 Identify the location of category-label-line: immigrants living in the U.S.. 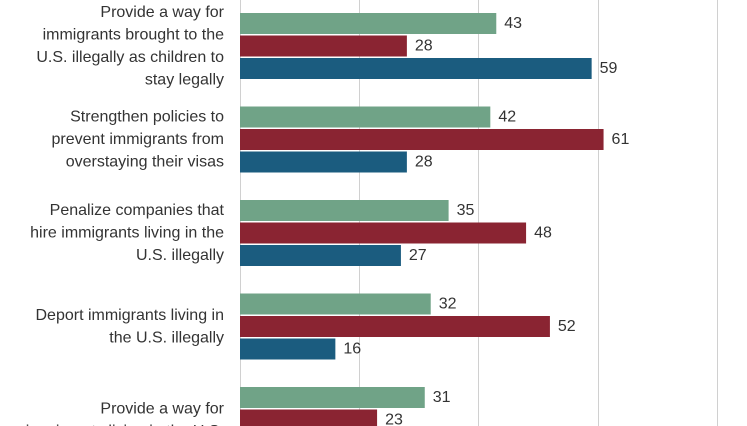
(125, 424).